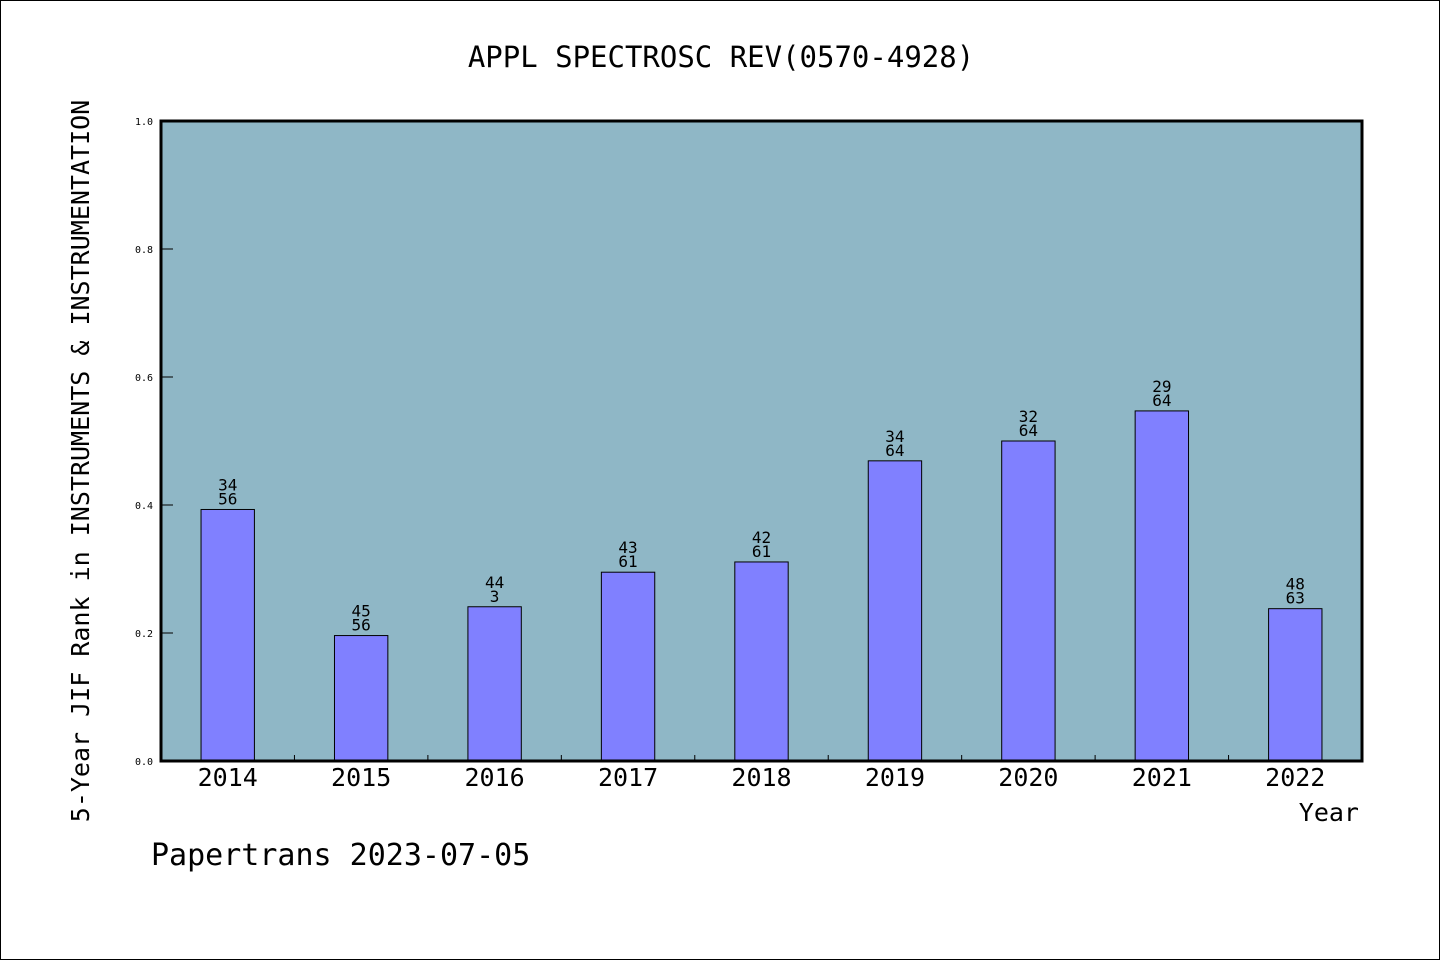  What do you see at coordinates (228, 777) in the screenshot?
I see `x-tick-label: 2014` at bounding box center [228, 777].